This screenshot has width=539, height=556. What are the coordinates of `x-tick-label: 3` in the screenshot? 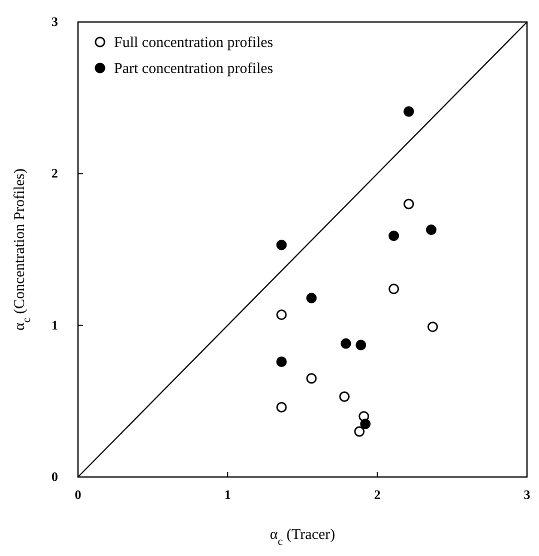 It's located at (527, 494).